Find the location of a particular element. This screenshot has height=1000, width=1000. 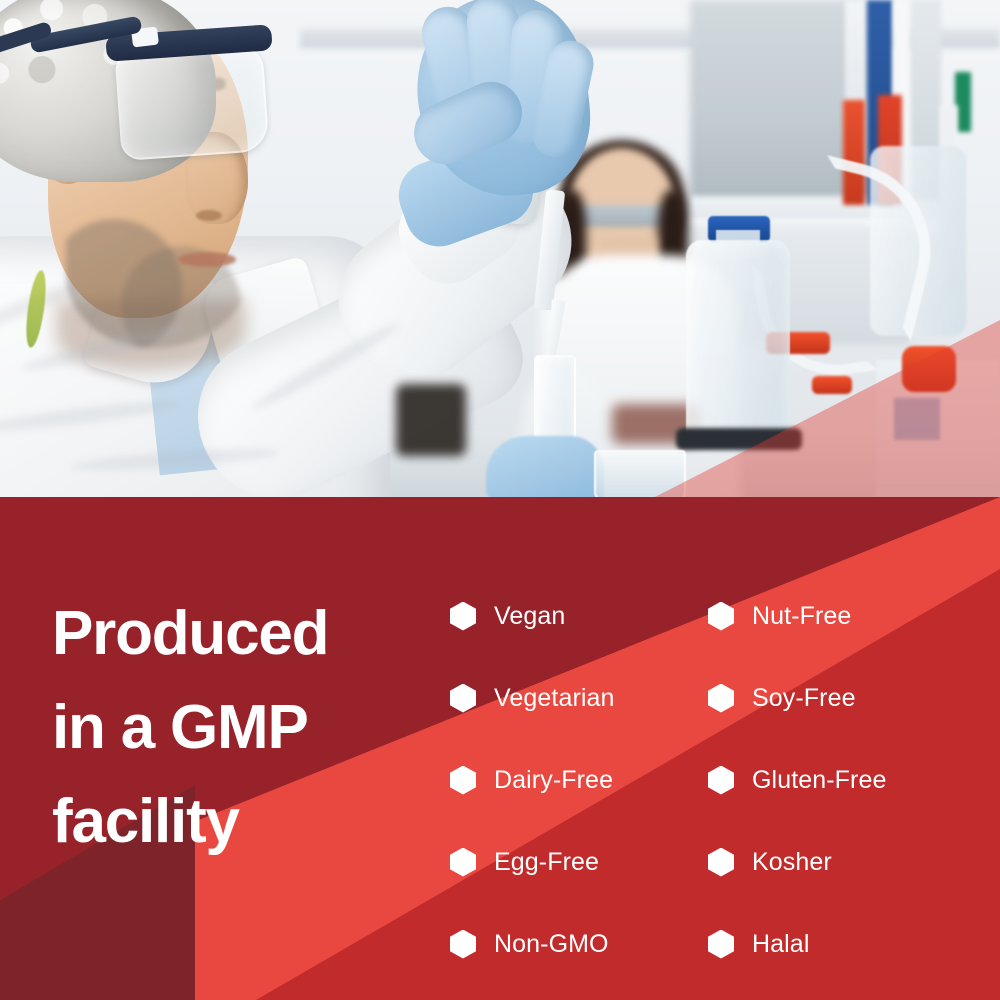

certification-item-vegan: Vegan is located at coordinates (579, 616).